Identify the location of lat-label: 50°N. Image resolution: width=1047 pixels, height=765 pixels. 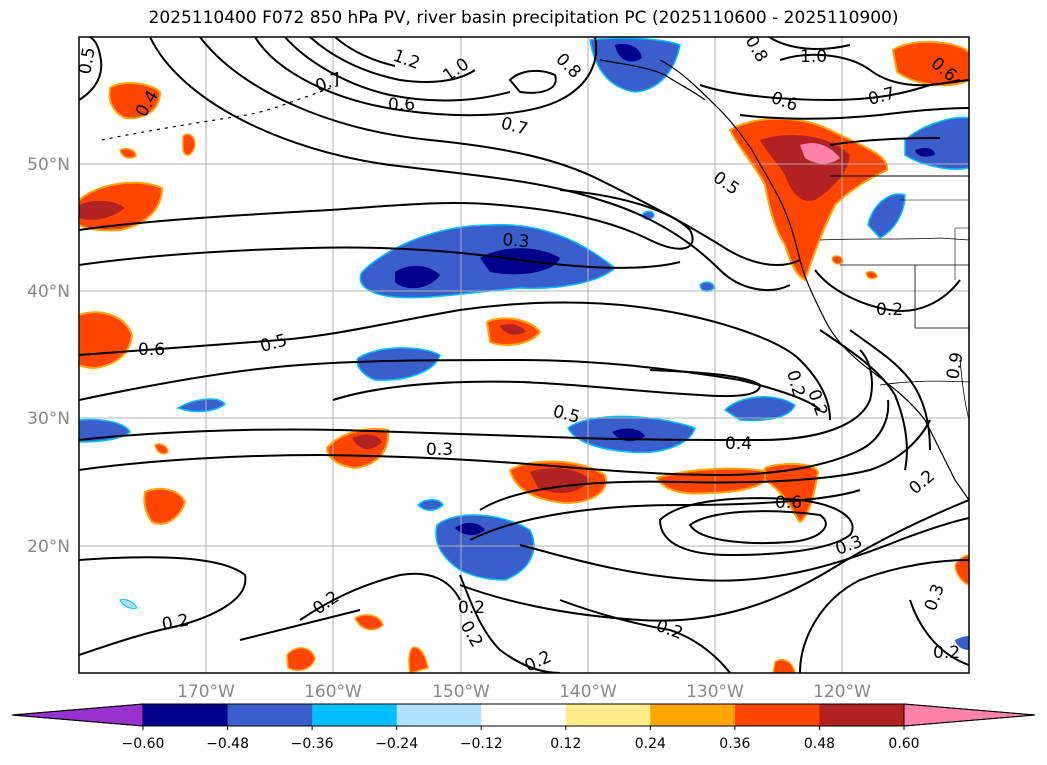
(48, 165).